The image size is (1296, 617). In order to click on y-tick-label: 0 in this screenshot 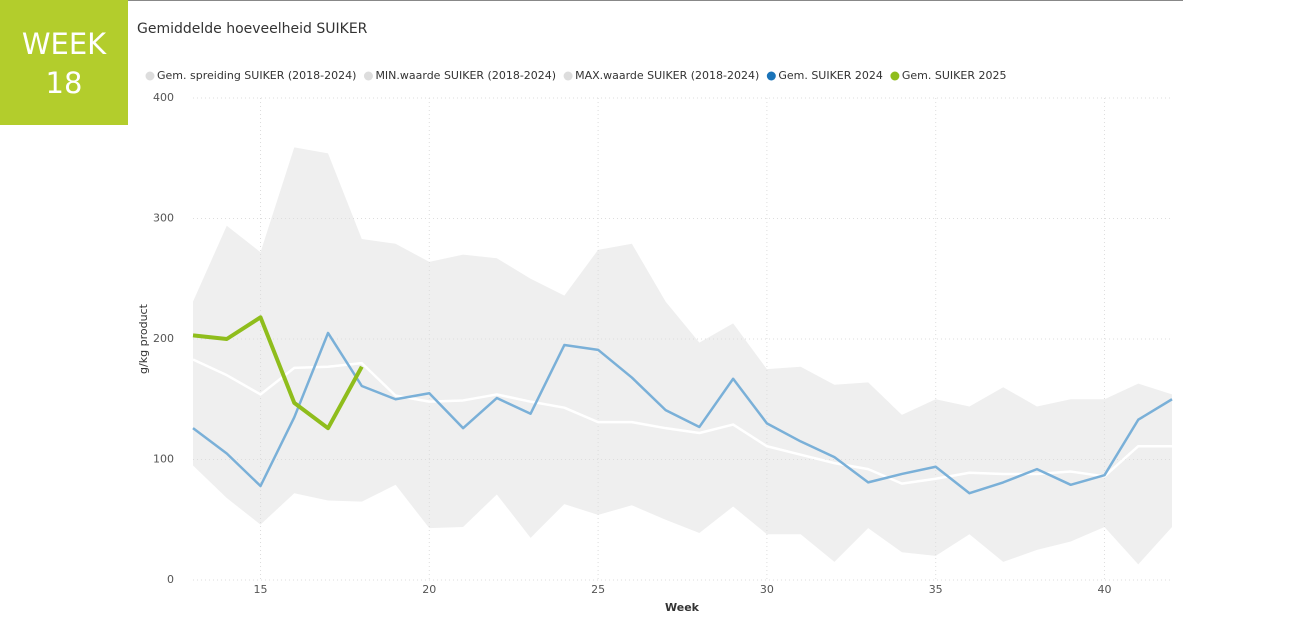, I will do `click(170, 579)`.